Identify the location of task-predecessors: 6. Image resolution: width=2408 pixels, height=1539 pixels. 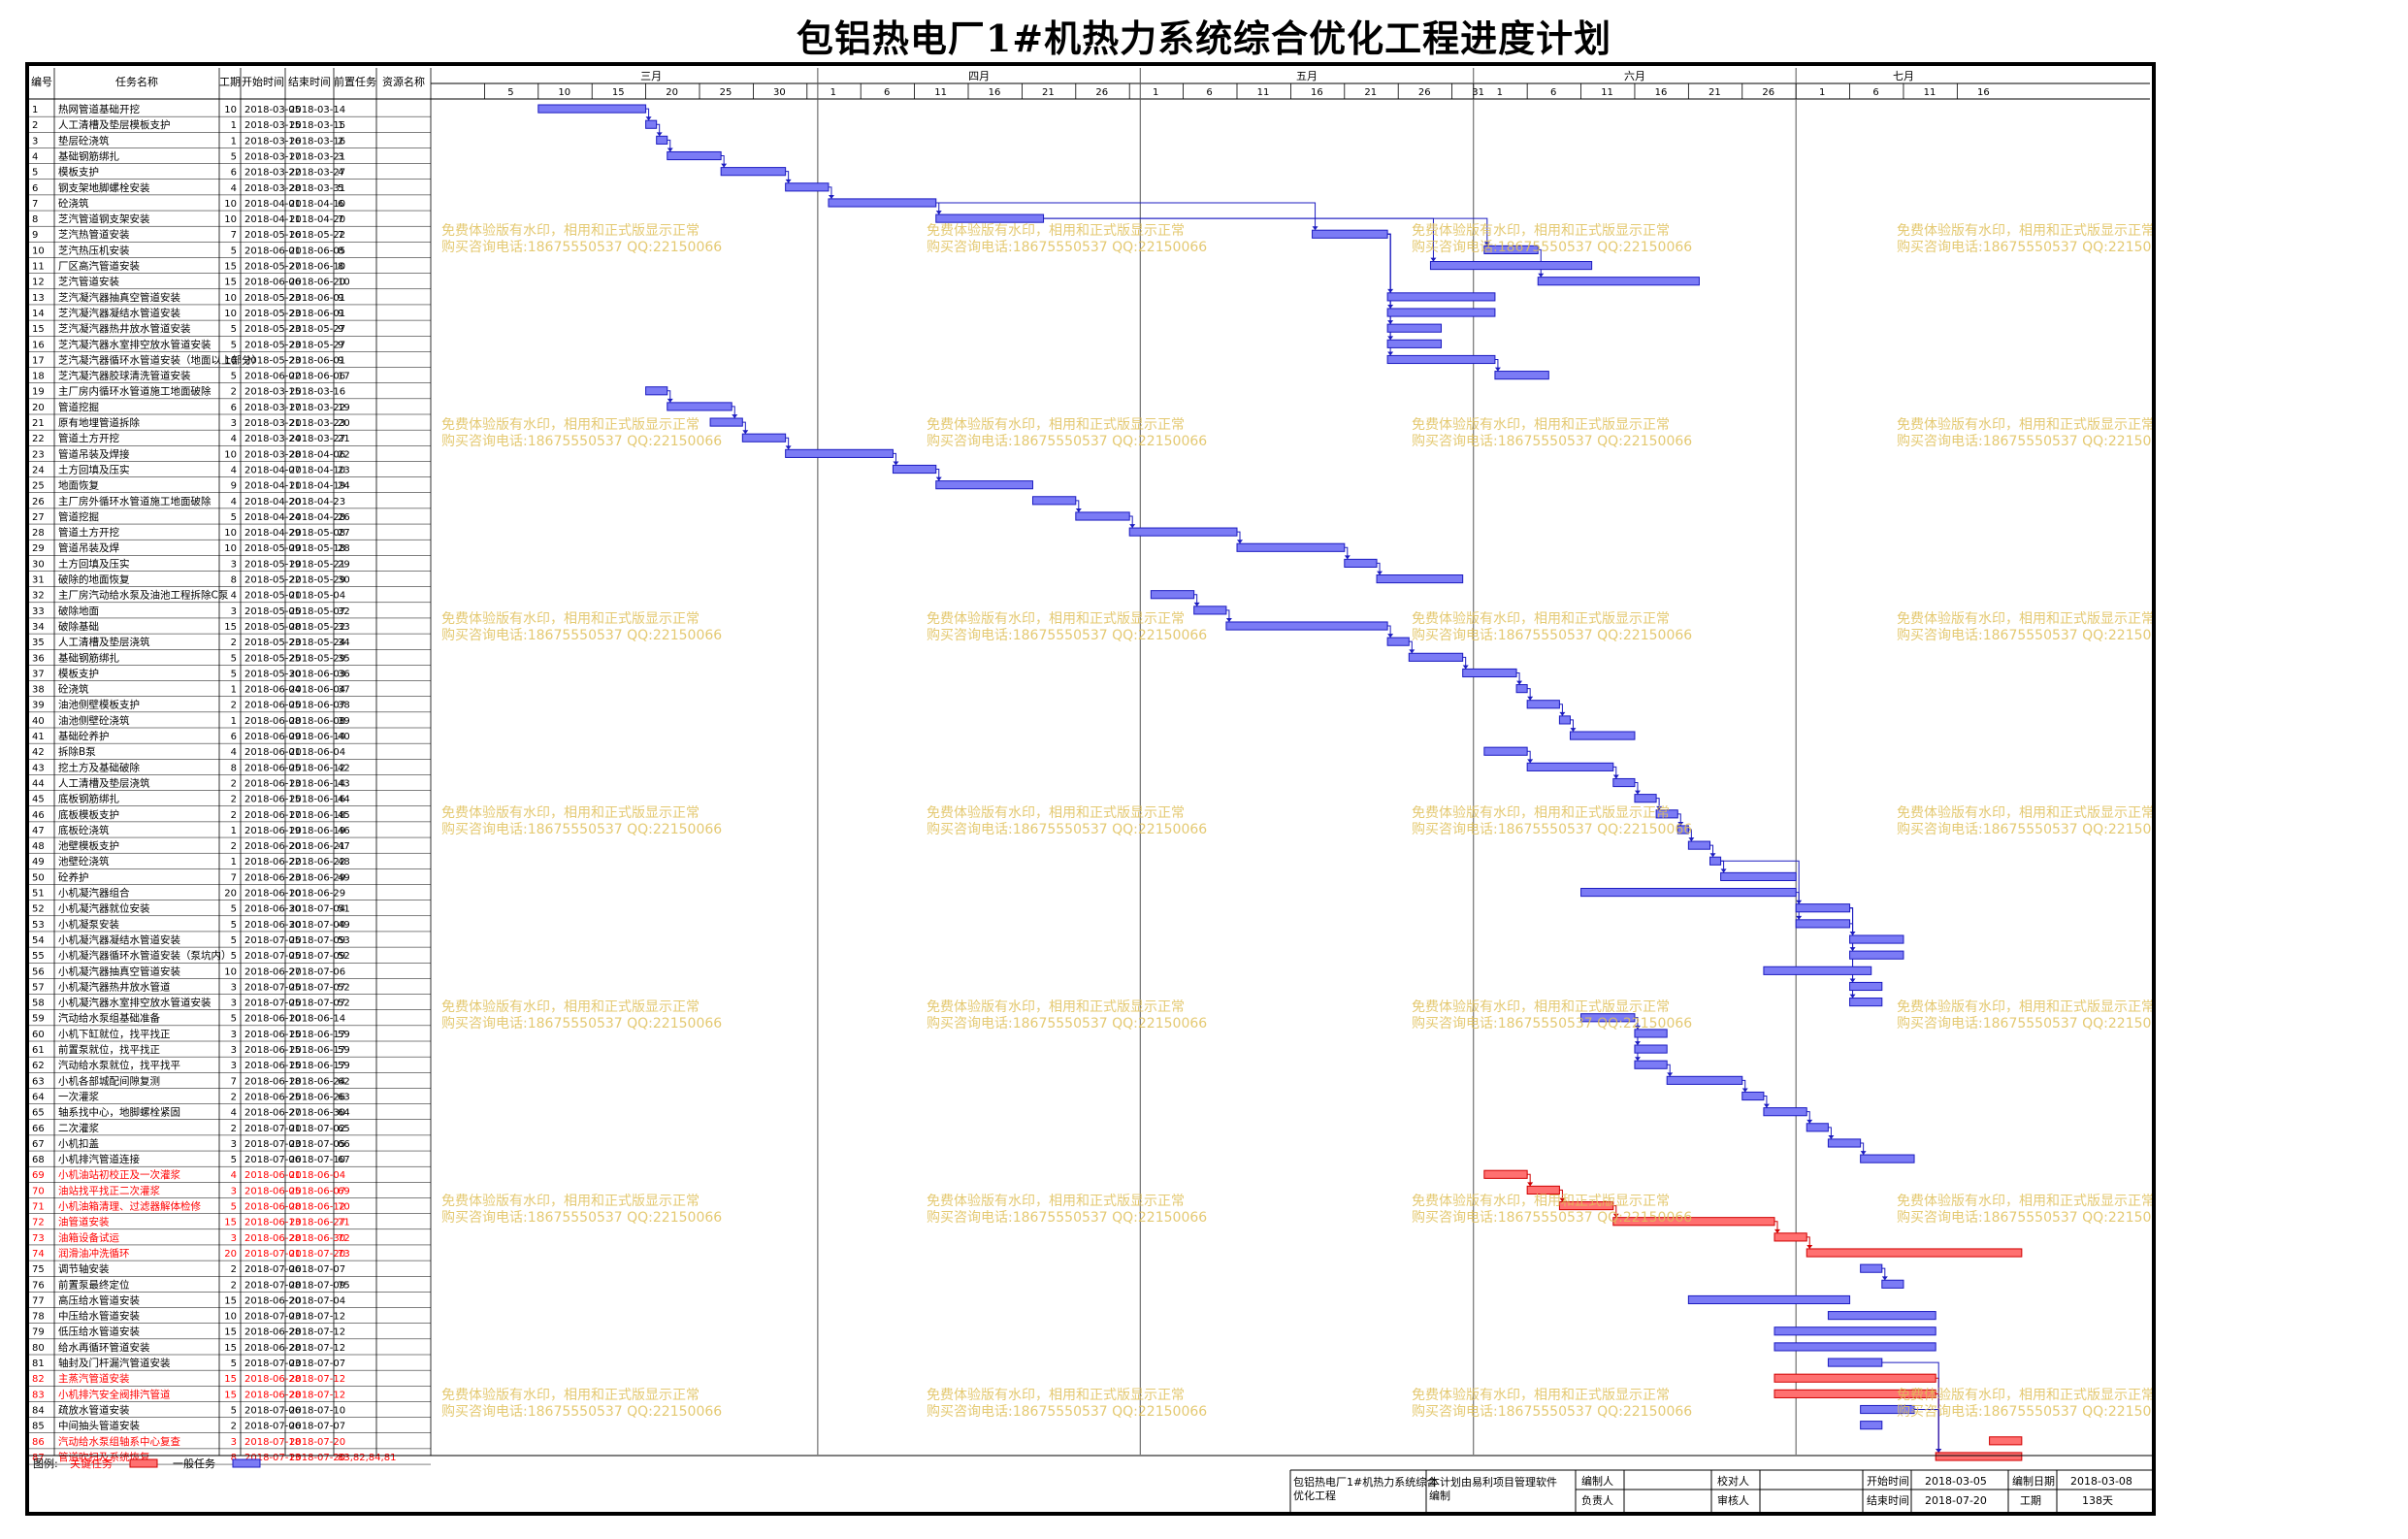
(340, 204).